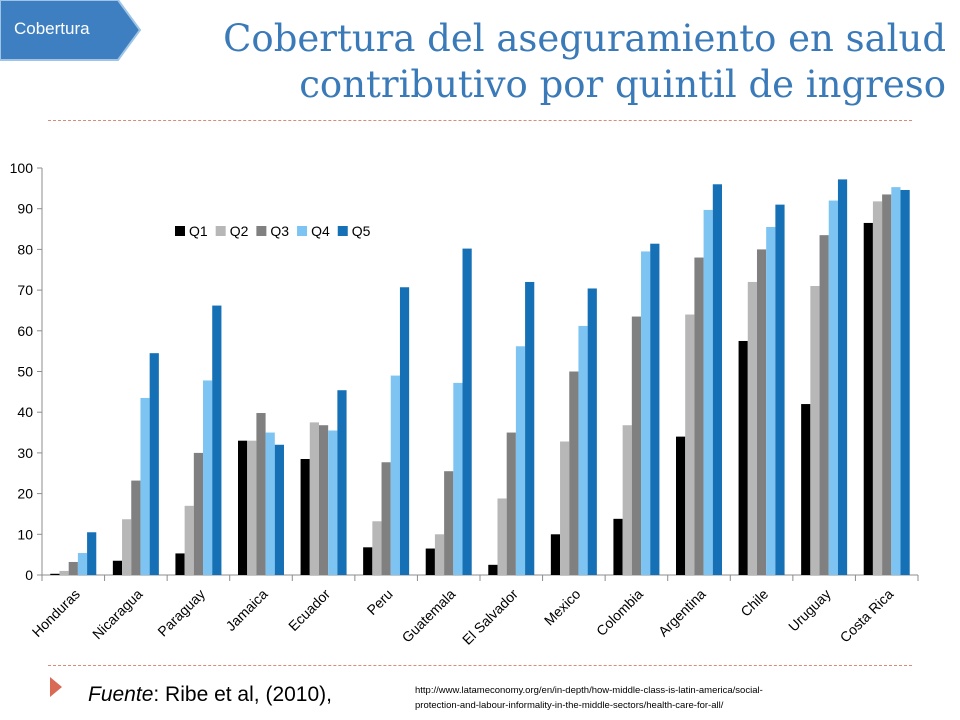 This screenshot has height=720, width=960. I want to click on x-tick-label: Uruguay, so click(809, 610).